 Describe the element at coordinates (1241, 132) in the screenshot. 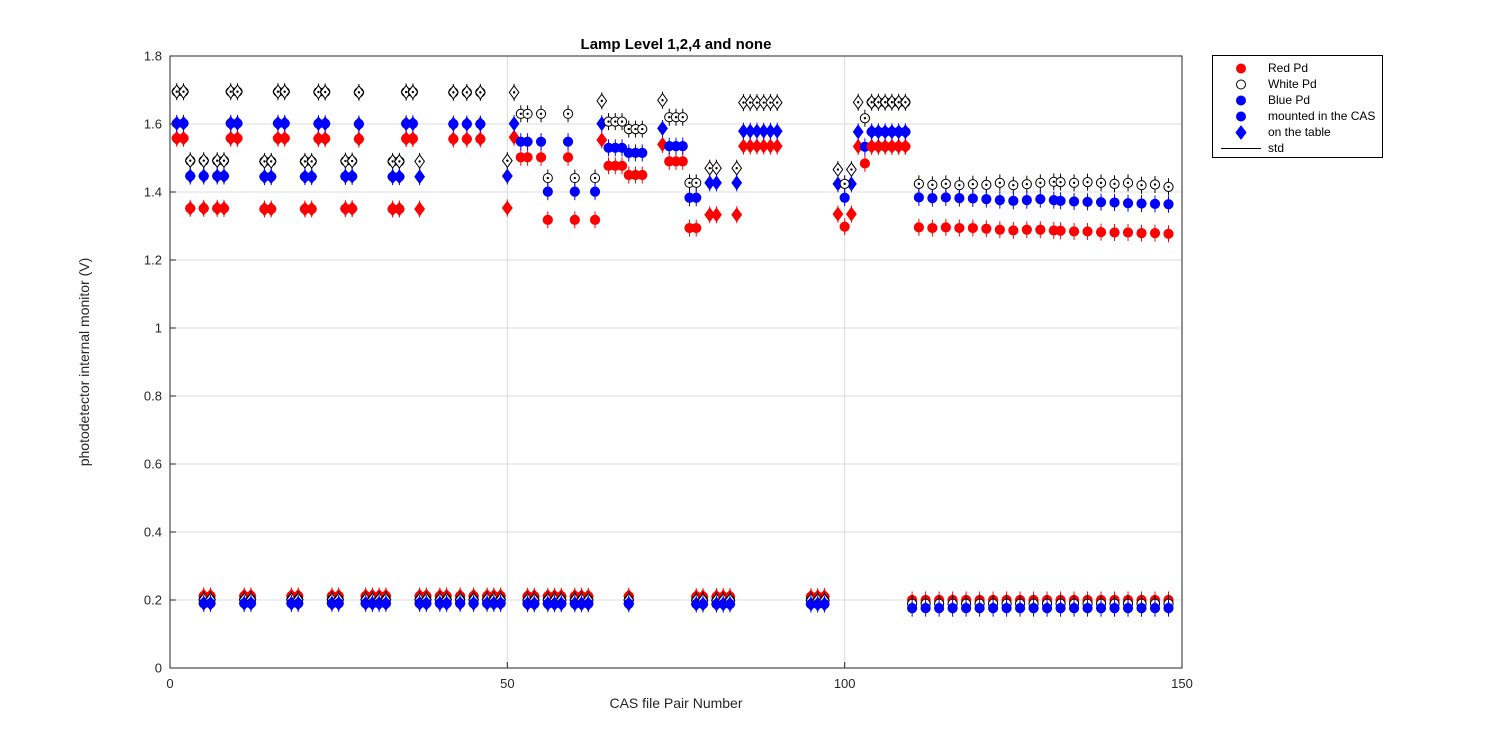

I see `legend-marker-diamond-icon` at that location.